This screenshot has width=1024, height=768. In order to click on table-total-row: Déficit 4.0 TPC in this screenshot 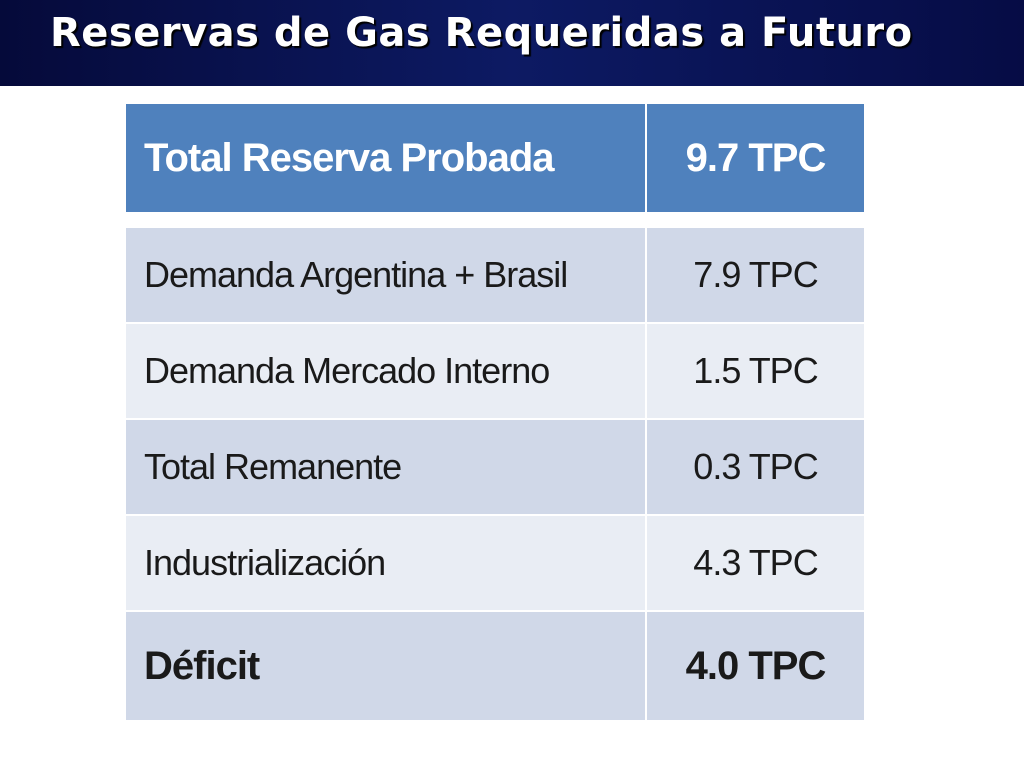, I will do `click(495, 665)`.